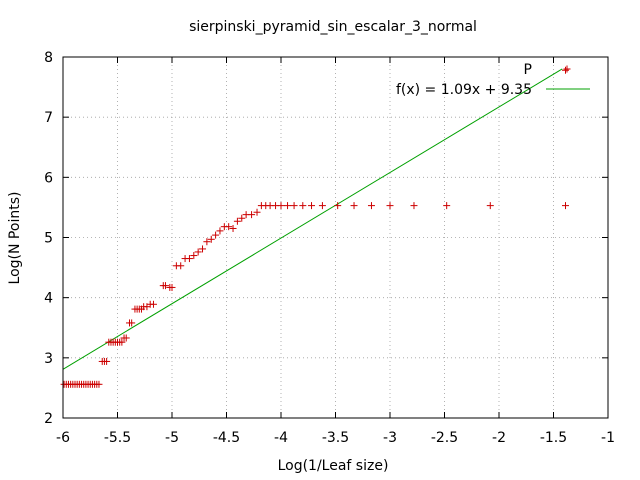  What do you see at coordinates (444, 438) in the screenshot?
I see `x-tick-label: -2.5` at bounding box center [444, 438].